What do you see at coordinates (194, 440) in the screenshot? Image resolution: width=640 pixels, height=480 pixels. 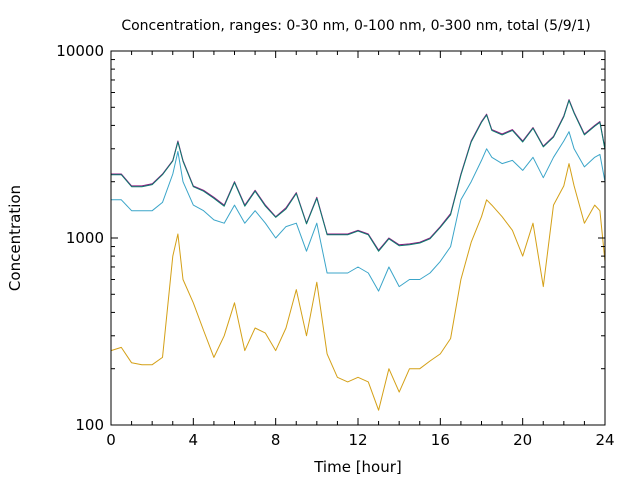 I see `x-tick-label-1: 4` at bounding box center [194, 440].